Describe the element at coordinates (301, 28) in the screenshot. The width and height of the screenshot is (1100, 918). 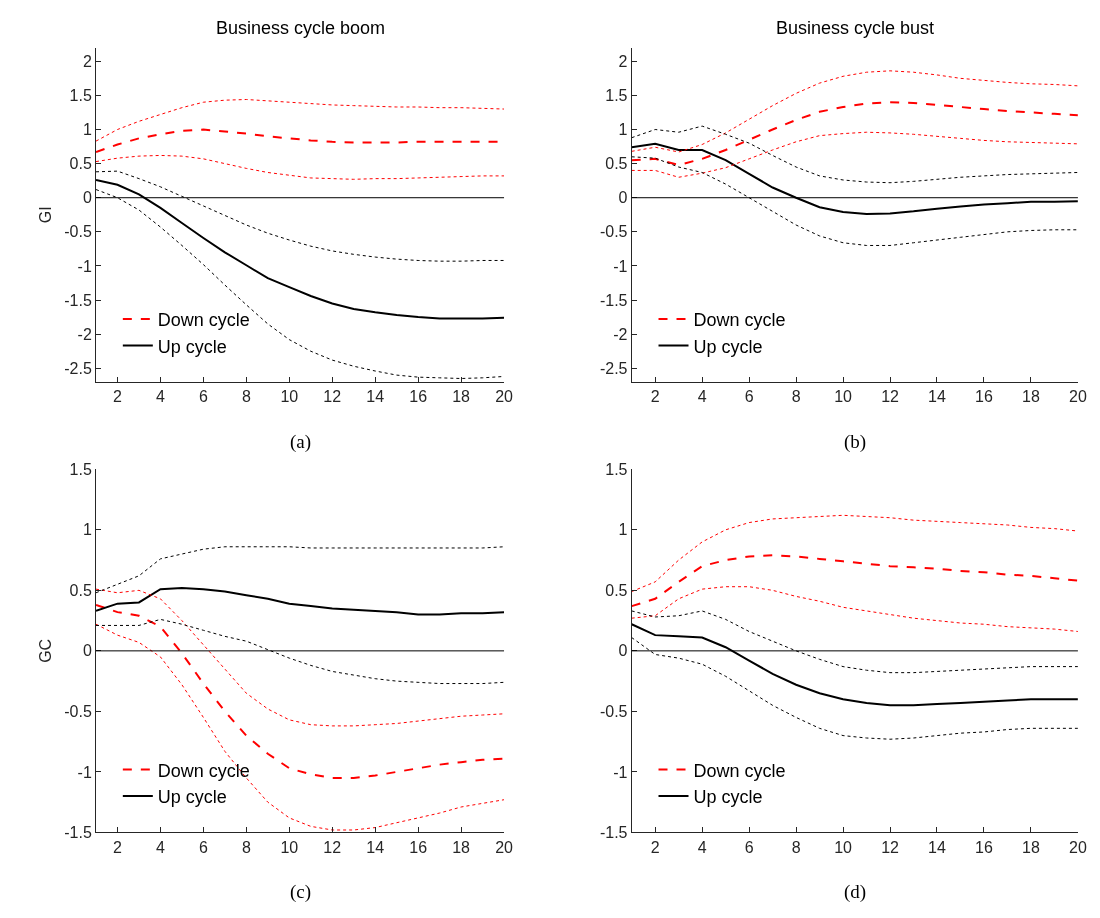
I see `chart-title: Business cycle boom` at that location.